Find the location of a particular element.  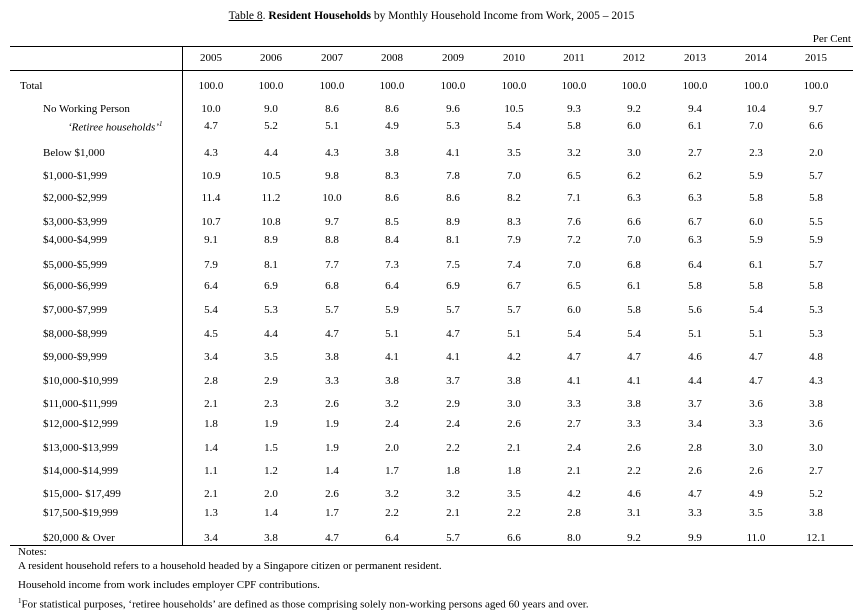

row-label: $8,000-$8,999 is located at coordinates (75, 334).